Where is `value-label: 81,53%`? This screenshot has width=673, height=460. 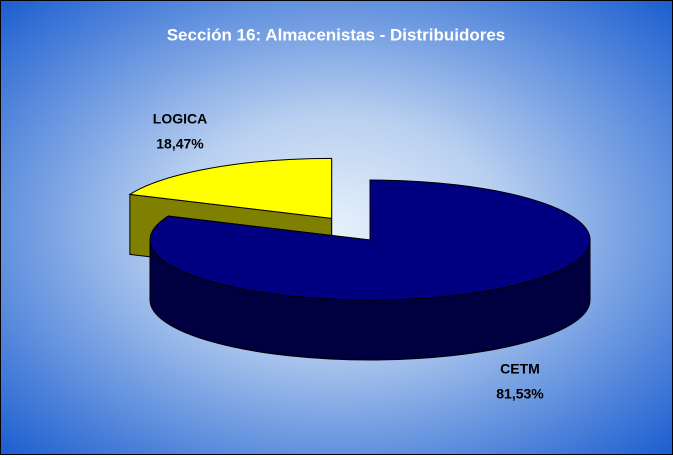 value-label: 81,53% is located at coordinates (520, 394).